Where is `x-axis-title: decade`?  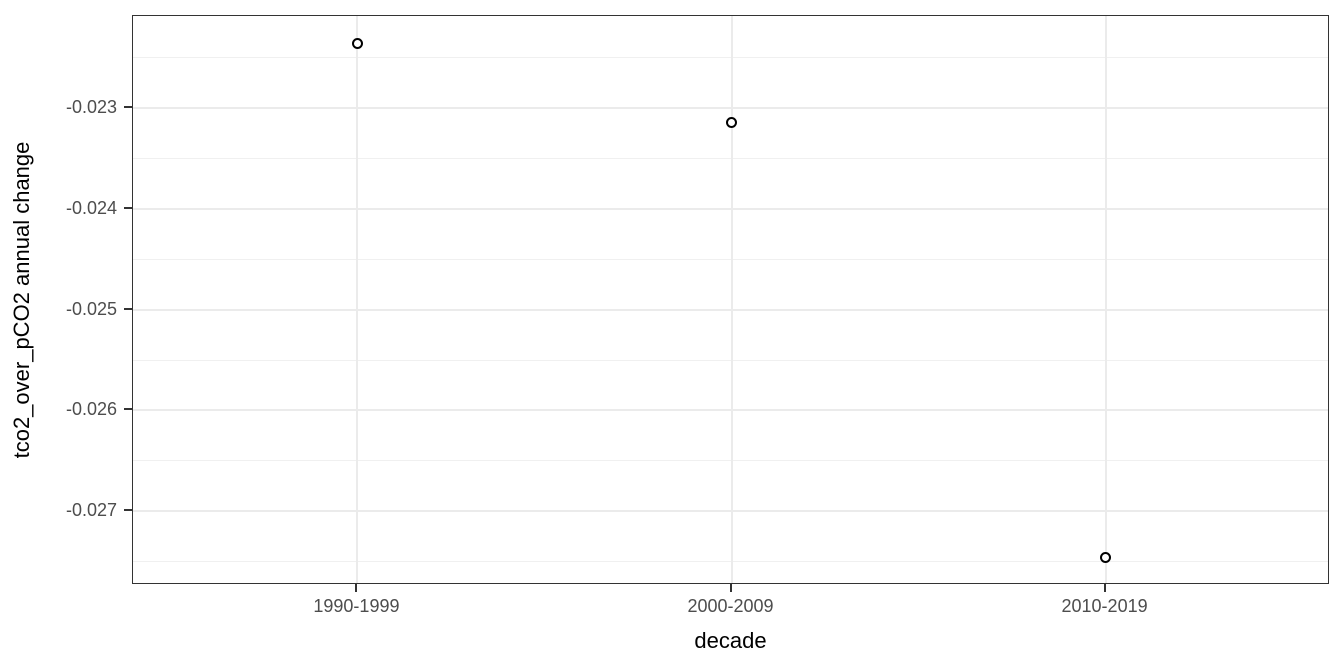
x-axis-title: decade is located at coordinates (730, 640).